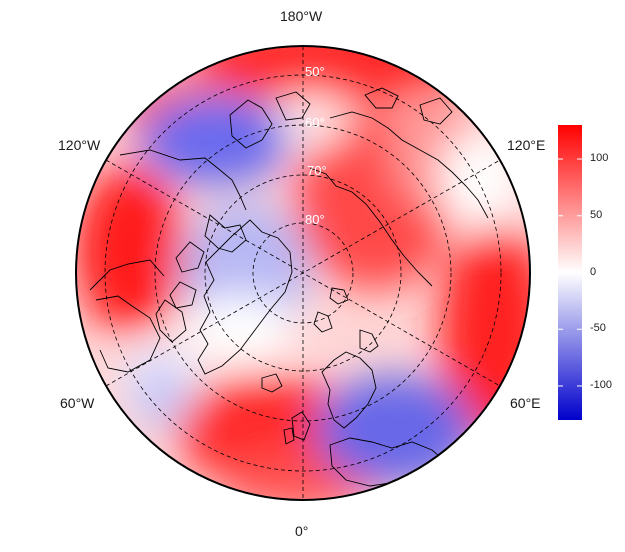 The height and width of the screenshot is (552, 625). What do you see at coordinates (317, 170) in the screenshot?
I see `lat-label-70: 70°` at bounding box center [317, 170].